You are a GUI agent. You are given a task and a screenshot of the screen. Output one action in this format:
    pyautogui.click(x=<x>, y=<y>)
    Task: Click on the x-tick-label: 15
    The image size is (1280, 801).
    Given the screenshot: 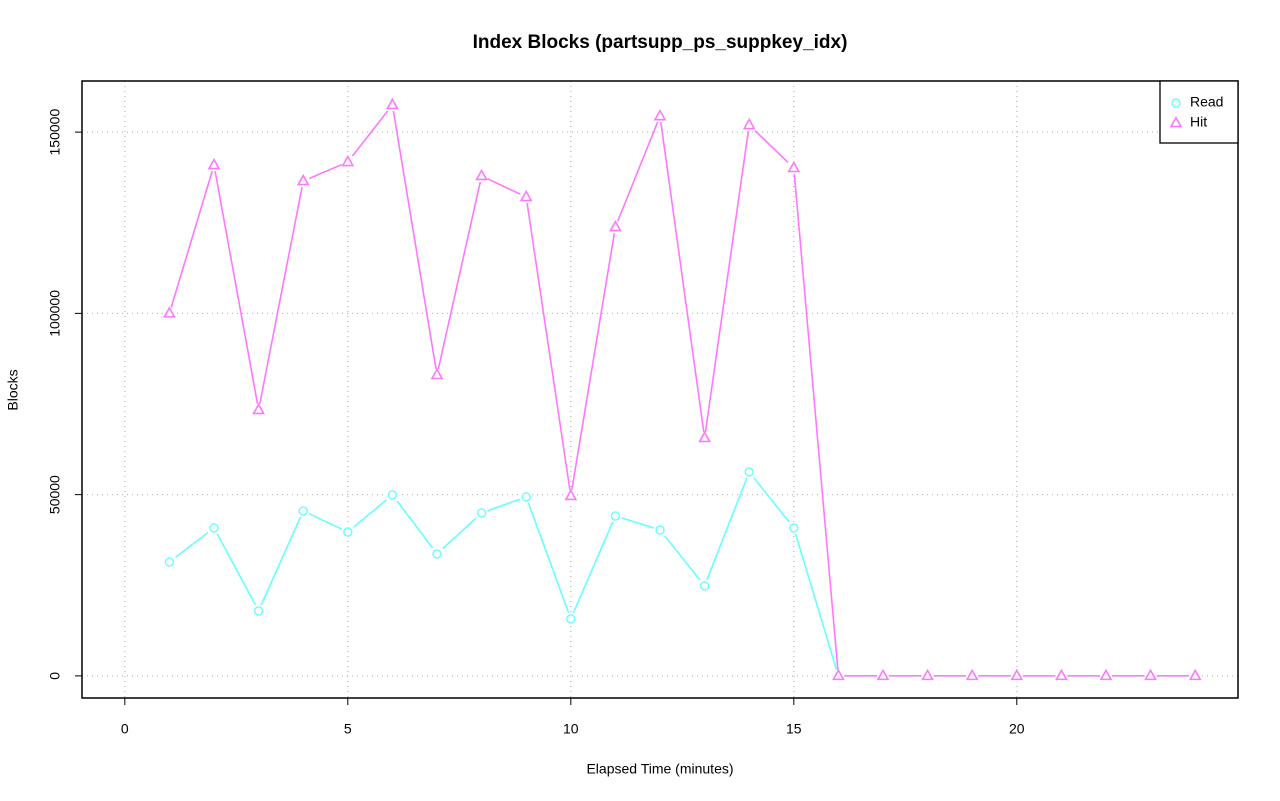 What is the action you would take?
    pyautogui.click(x=794, y=729)
    